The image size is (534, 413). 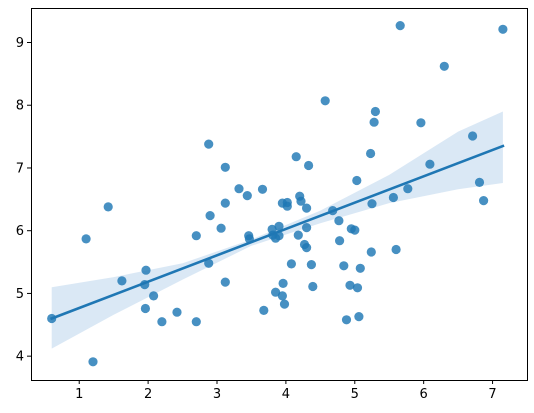 I want to click on x-tick-label: 1, so click(x=79, y=394).